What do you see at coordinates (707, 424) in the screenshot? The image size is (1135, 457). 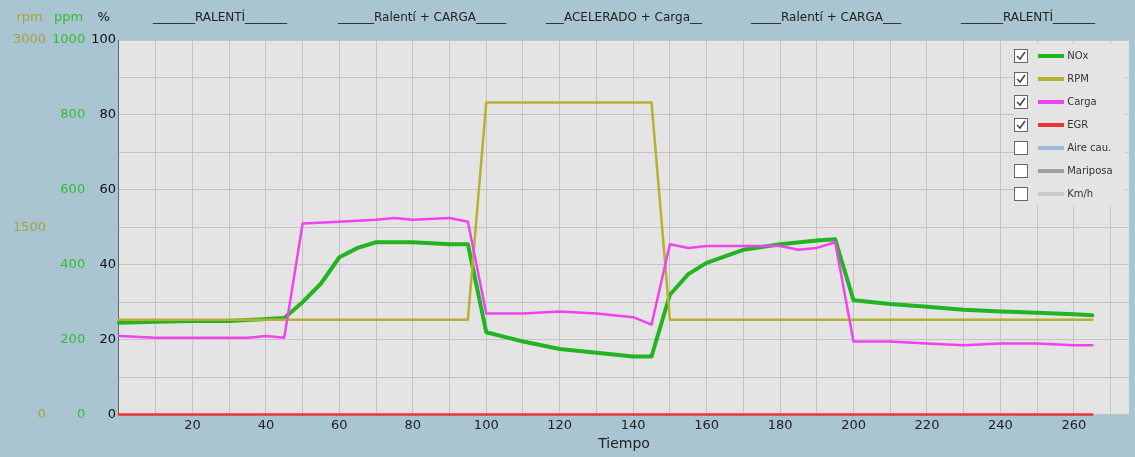 I see `x-tick-label: 160` at bounding box center [707, 424].